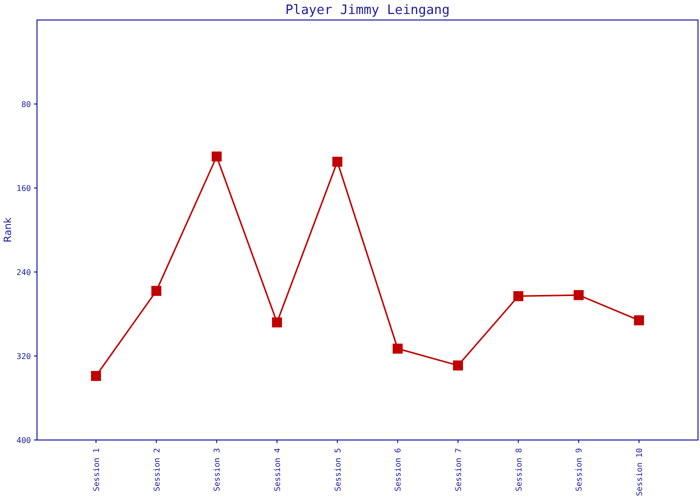  I want to click on x-tick-label: Session 6, so click(398, 470).